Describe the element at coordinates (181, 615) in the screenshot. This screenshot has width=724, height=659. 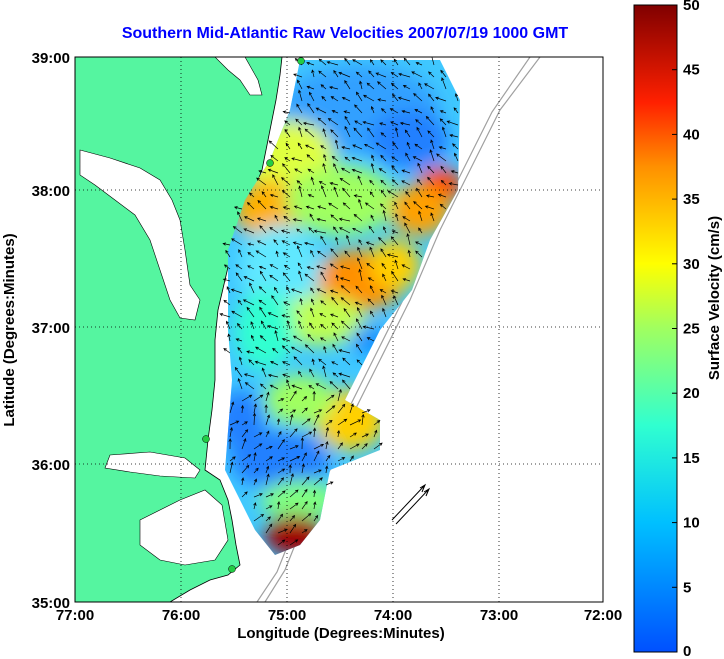
I see `x-tick-label: 76:00` at that location.